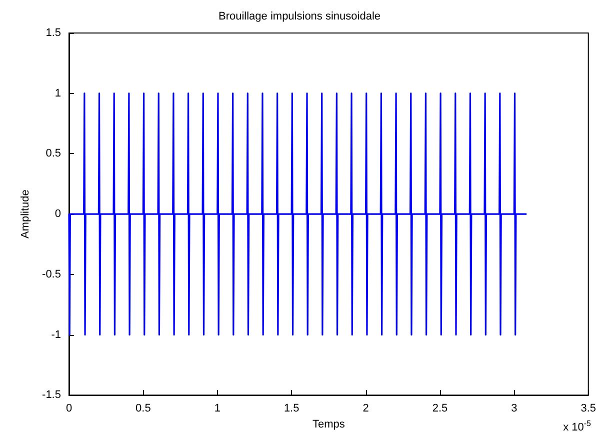  I want to click on chart-title: Brouillage impulsions sinusoidale, so click(299, 16).